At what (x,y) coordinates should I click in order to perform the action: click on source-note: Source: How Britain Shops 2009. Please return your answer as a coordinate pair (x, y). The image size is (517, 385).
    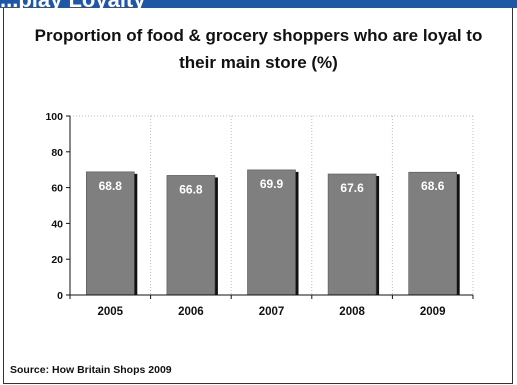
    Looking at the image, I should click on (91, 370).